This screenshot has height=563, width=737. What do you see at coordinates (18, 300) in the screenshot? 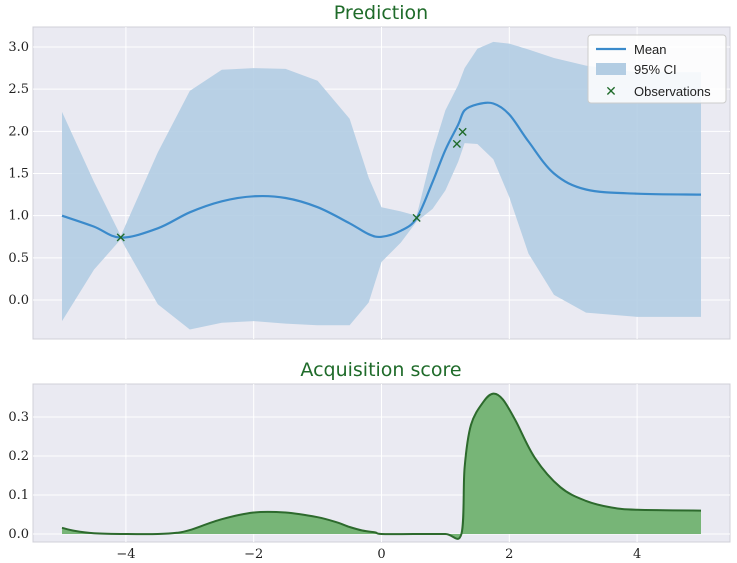
I see `prediction-y-tick-label: 0.0` at bounding box center [18, 300].